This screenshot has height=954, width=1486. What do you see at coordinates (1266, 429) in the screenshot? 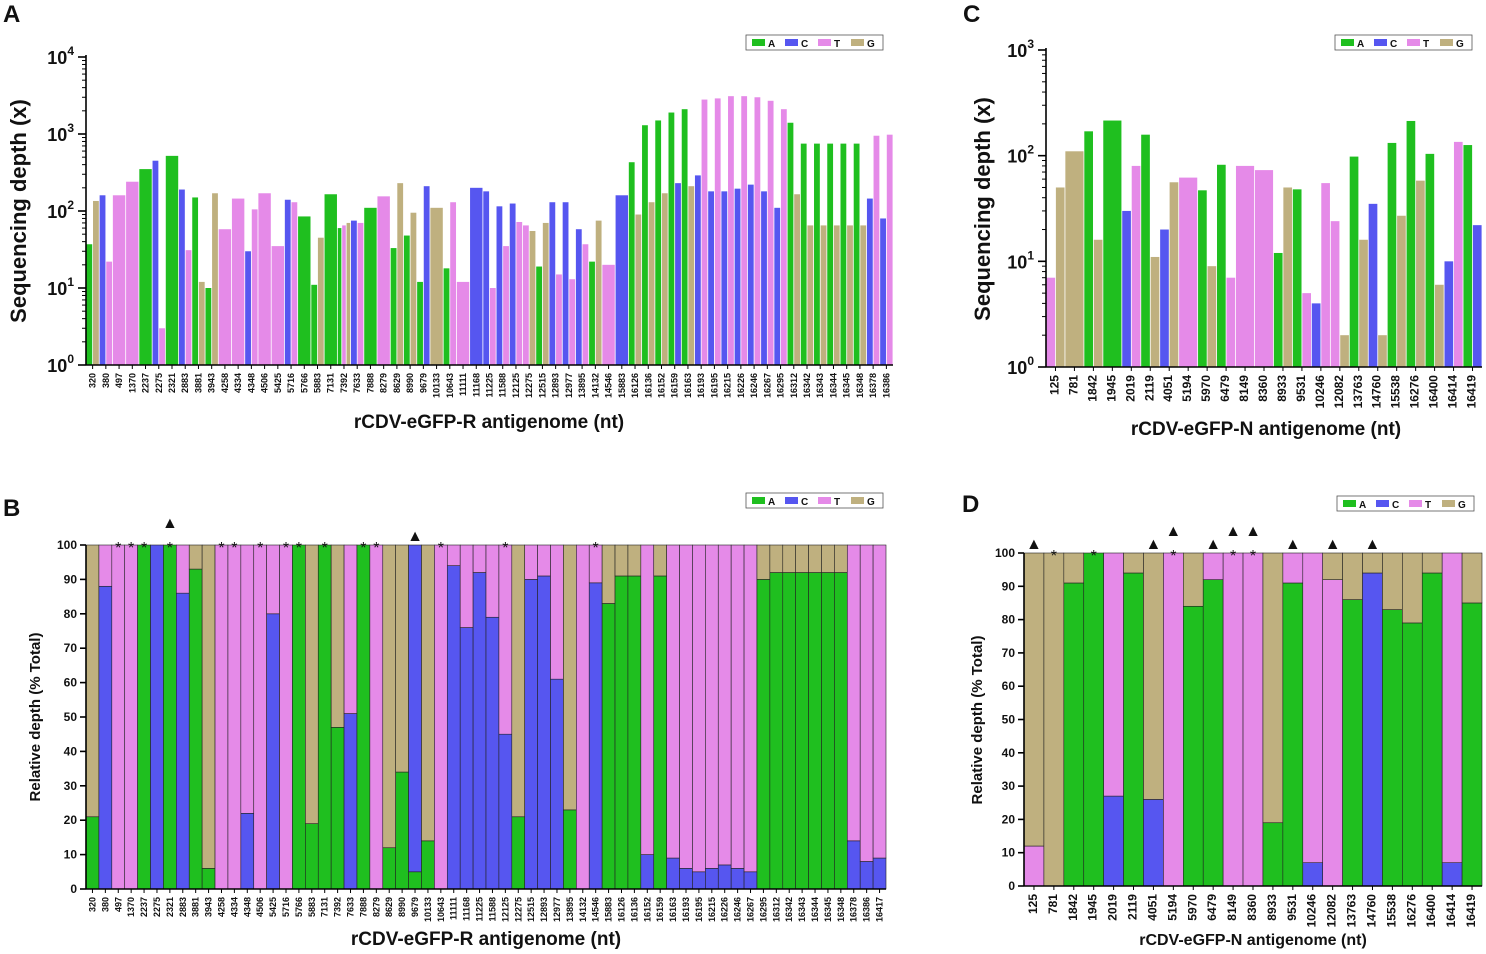
I see `x-axis-title: rCDV-eGFP-N antigenome (nt)` at bounding box center [1266, 429].